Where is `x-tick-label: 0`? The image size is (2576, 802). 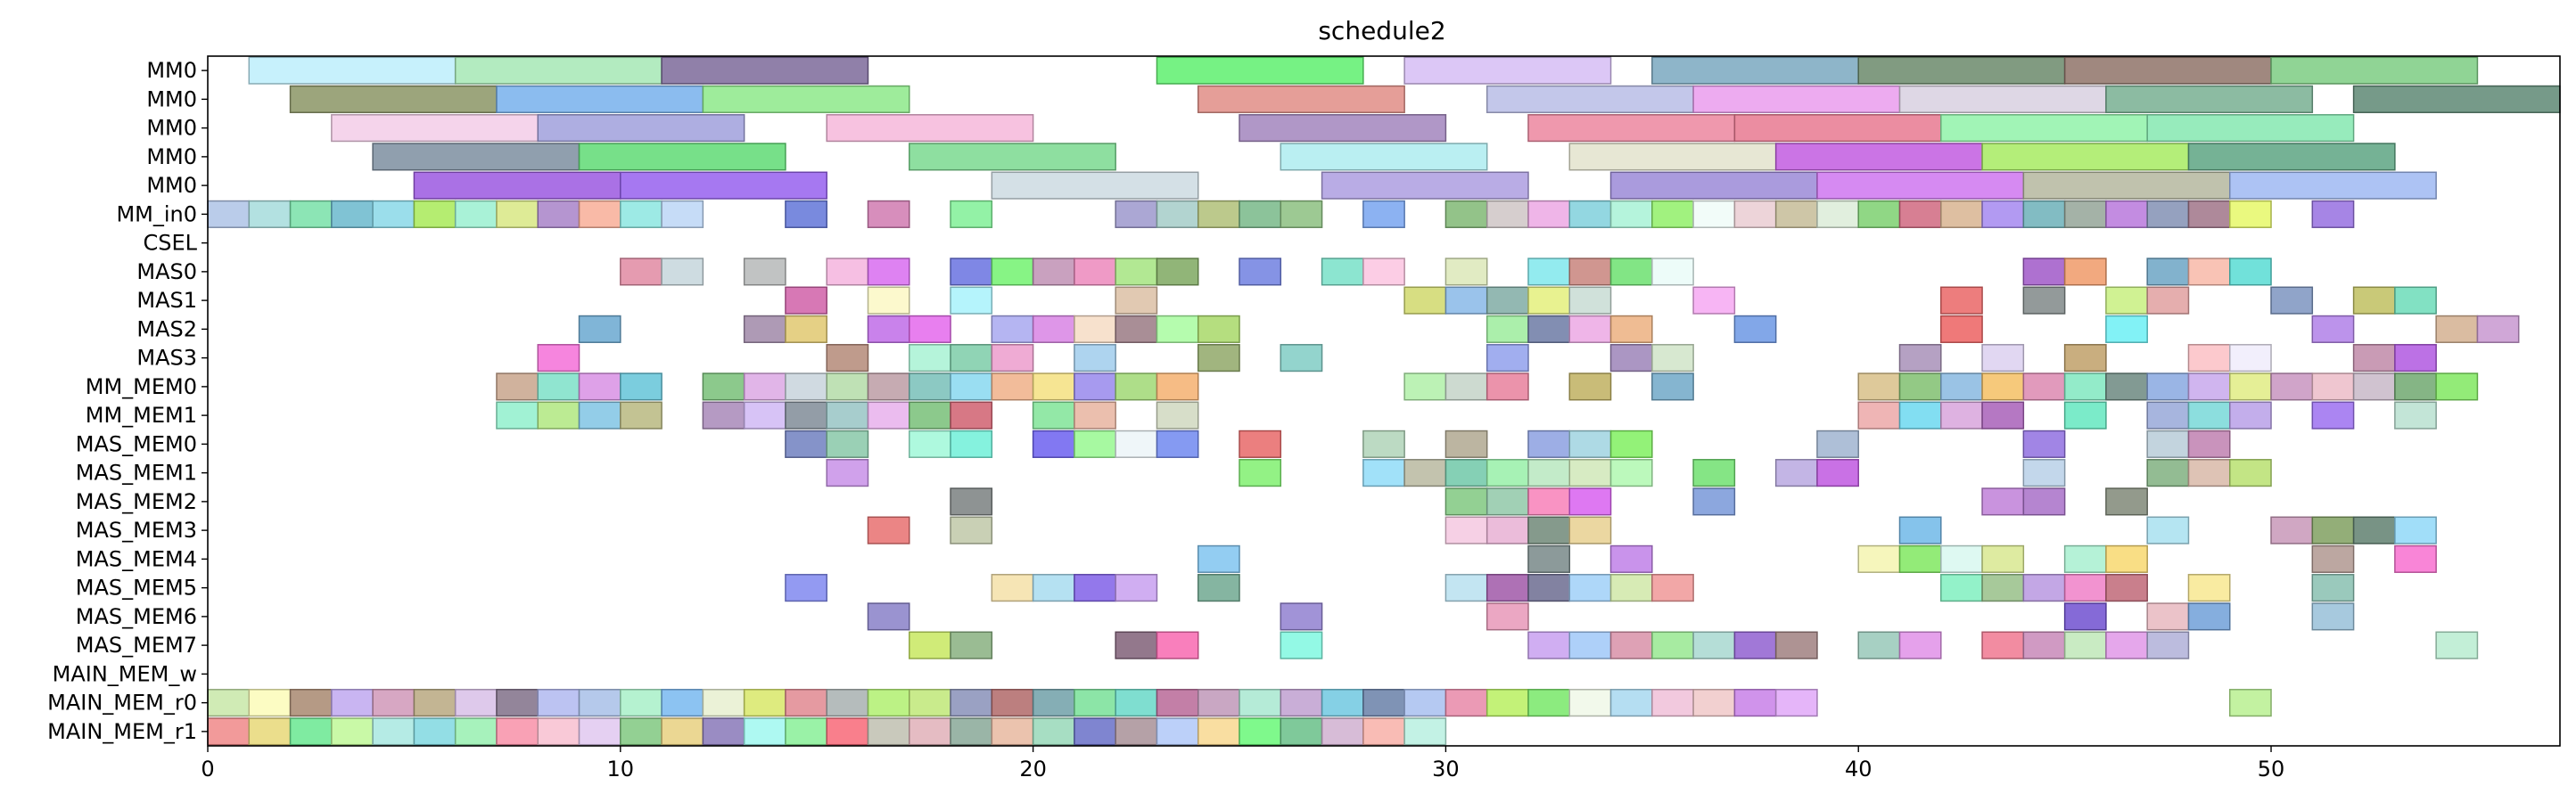
x-tick-label: 0 is located at coordinates (207, 769).